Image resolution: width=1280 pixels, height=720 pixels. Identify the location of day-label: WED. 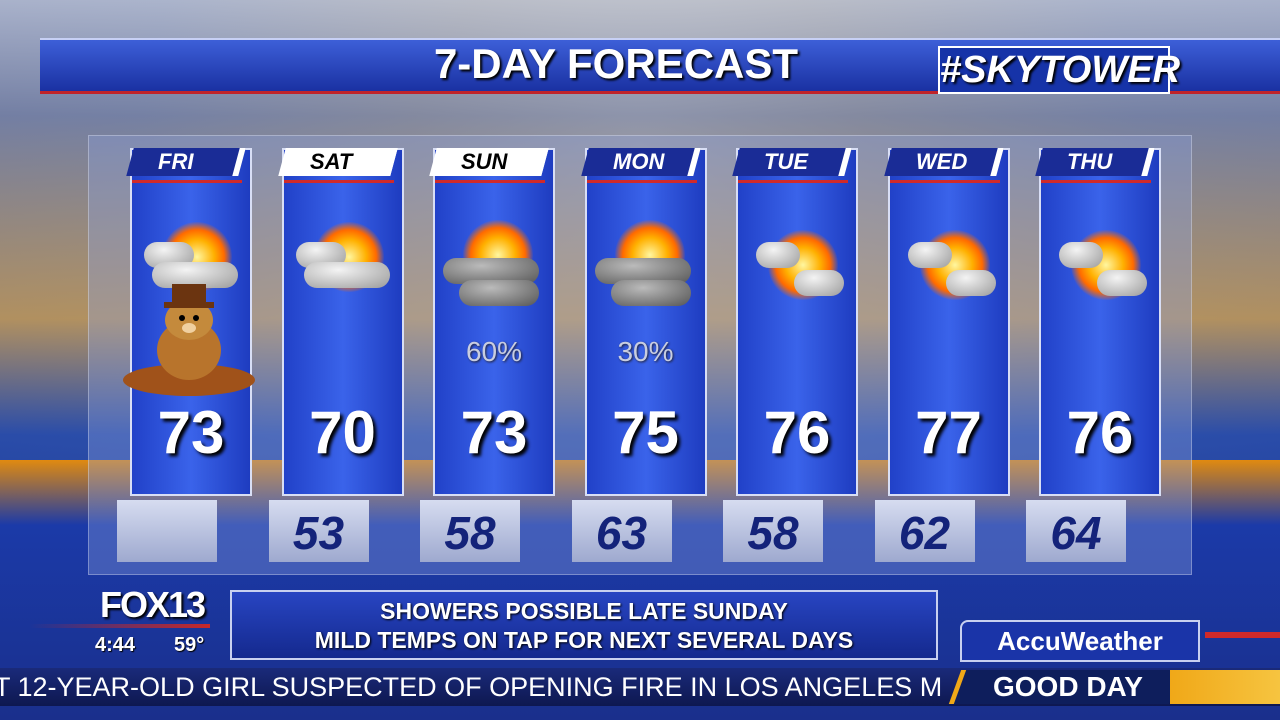
(941, 161).